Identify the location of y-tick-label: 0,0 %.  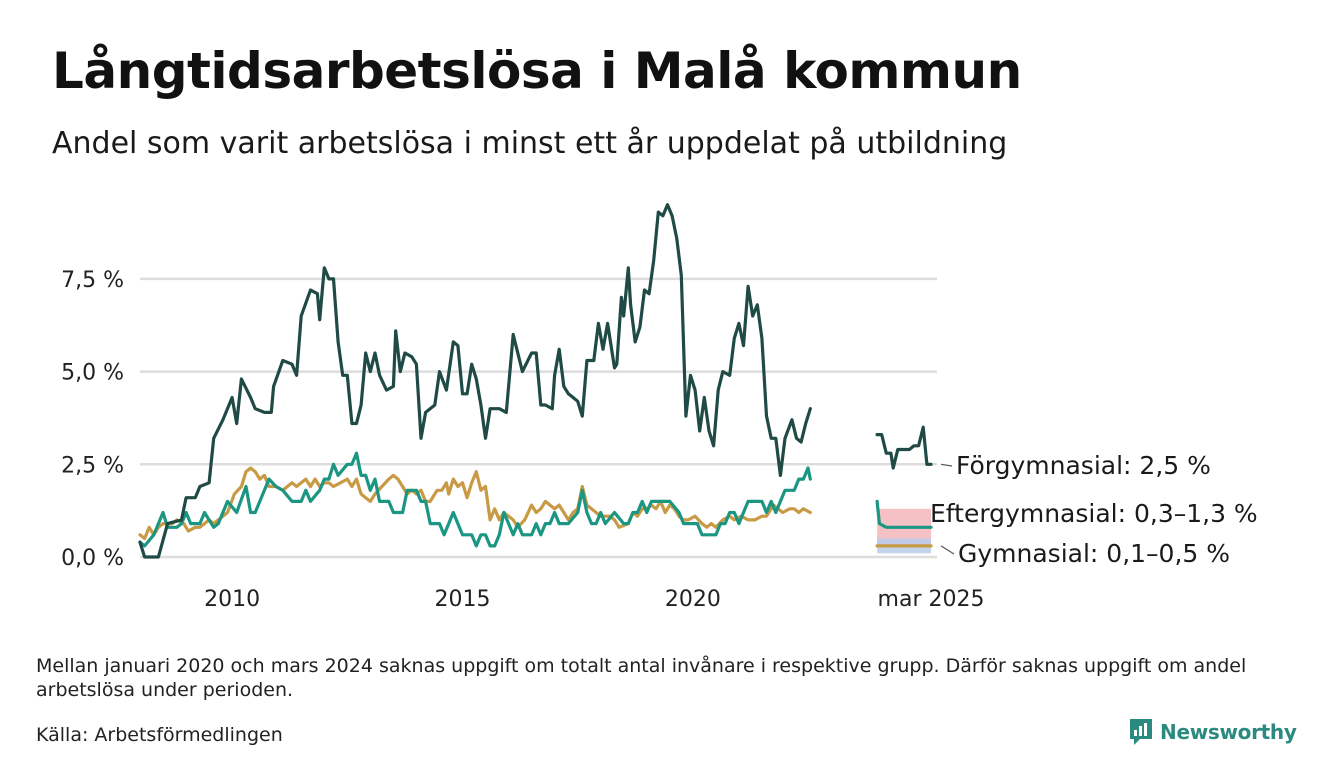
(92, 558).